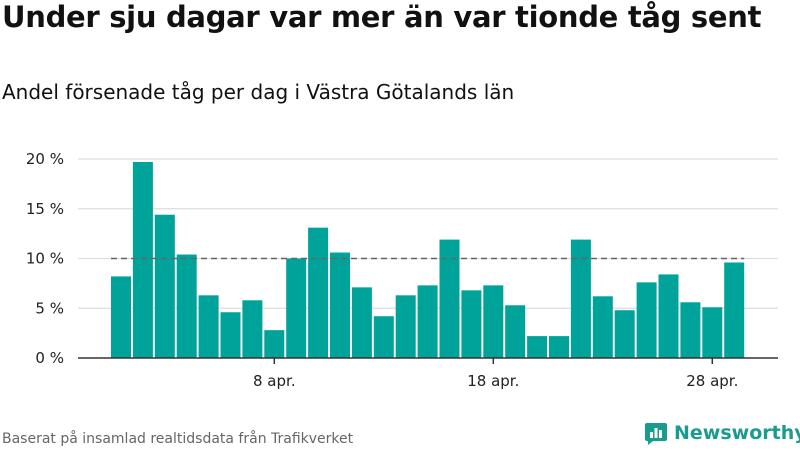  What do you see at coordinates (493, 381) in the screenshot?
I see `x-tick-label: 18 apr.` at bounding box center [493, 381].